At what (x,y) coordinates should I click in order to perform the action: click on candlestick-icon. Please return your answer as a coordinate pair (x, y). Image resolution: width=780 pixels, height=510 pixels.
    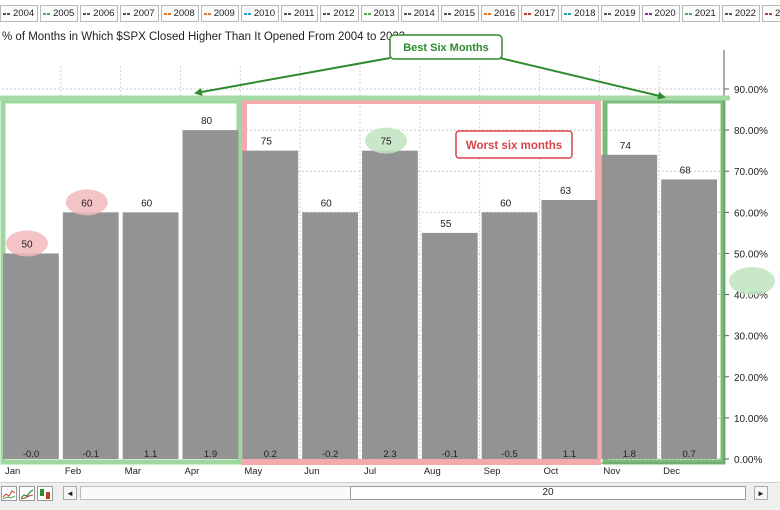
    Looking at the image, I should click on (45, 493).